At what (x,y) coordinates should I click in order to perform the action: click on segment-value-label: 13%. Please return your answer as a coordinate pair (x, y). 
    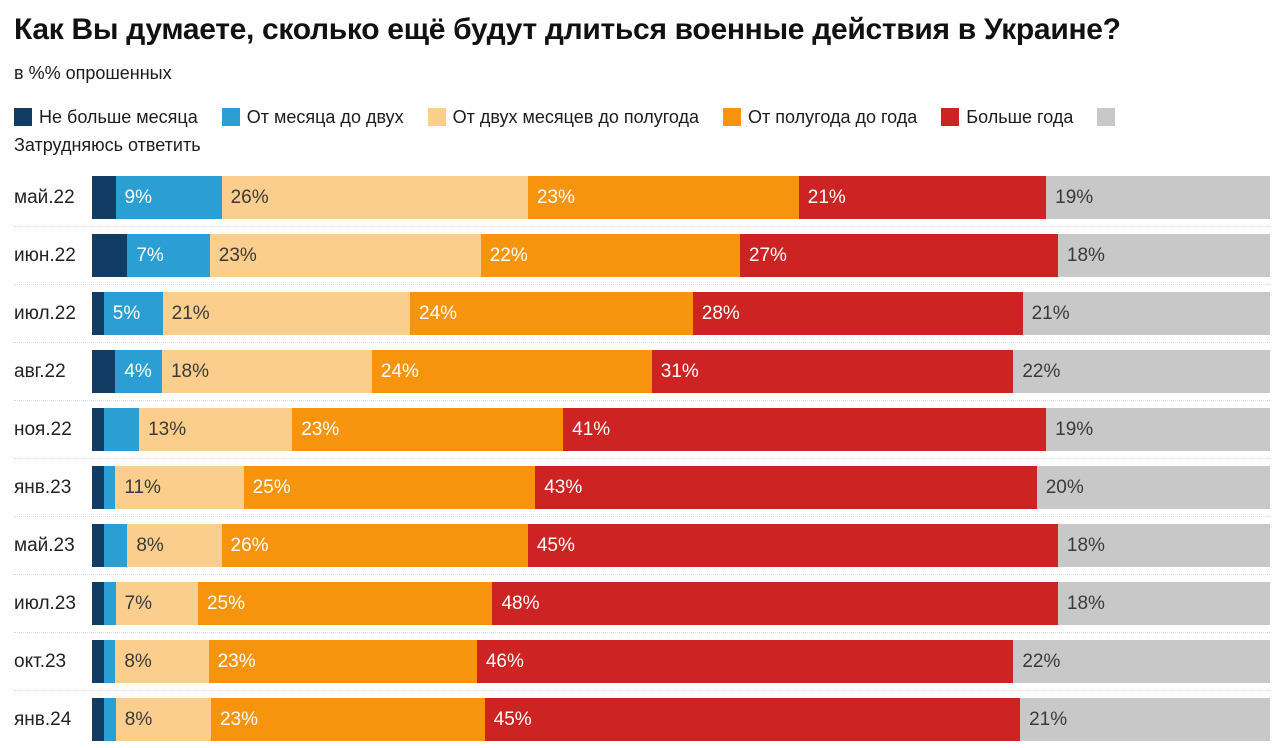
    Looking at the image, I should click on (167, 429).